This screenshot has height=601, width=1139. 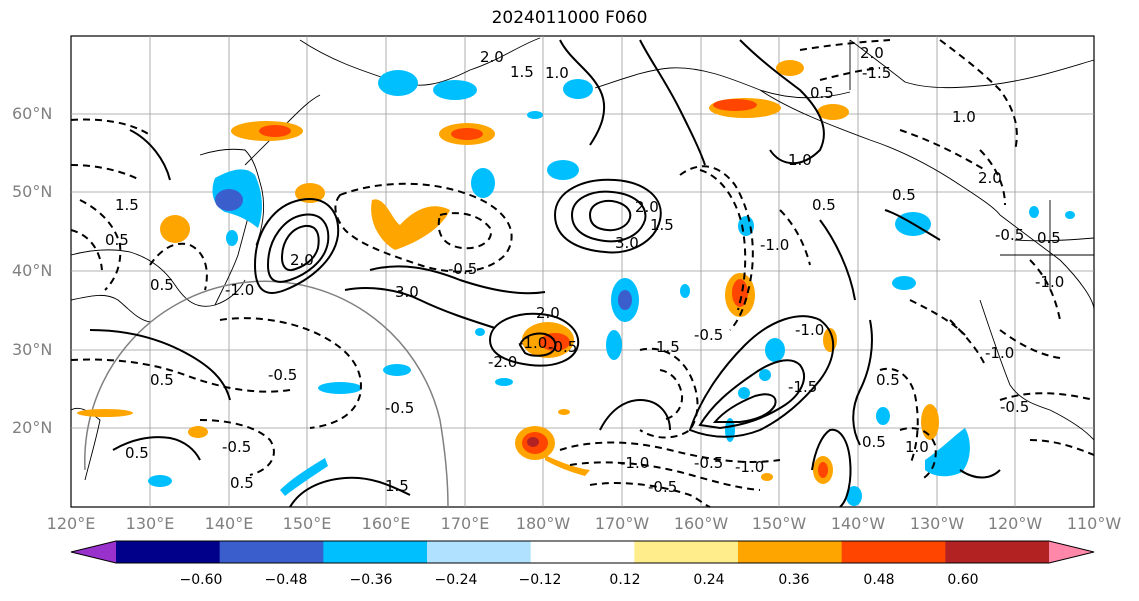 What do you see at coordinates (963, 580) in the screenshot?
I see `colorbar-tick-label: 0.60` at bounding box center [963, 580].